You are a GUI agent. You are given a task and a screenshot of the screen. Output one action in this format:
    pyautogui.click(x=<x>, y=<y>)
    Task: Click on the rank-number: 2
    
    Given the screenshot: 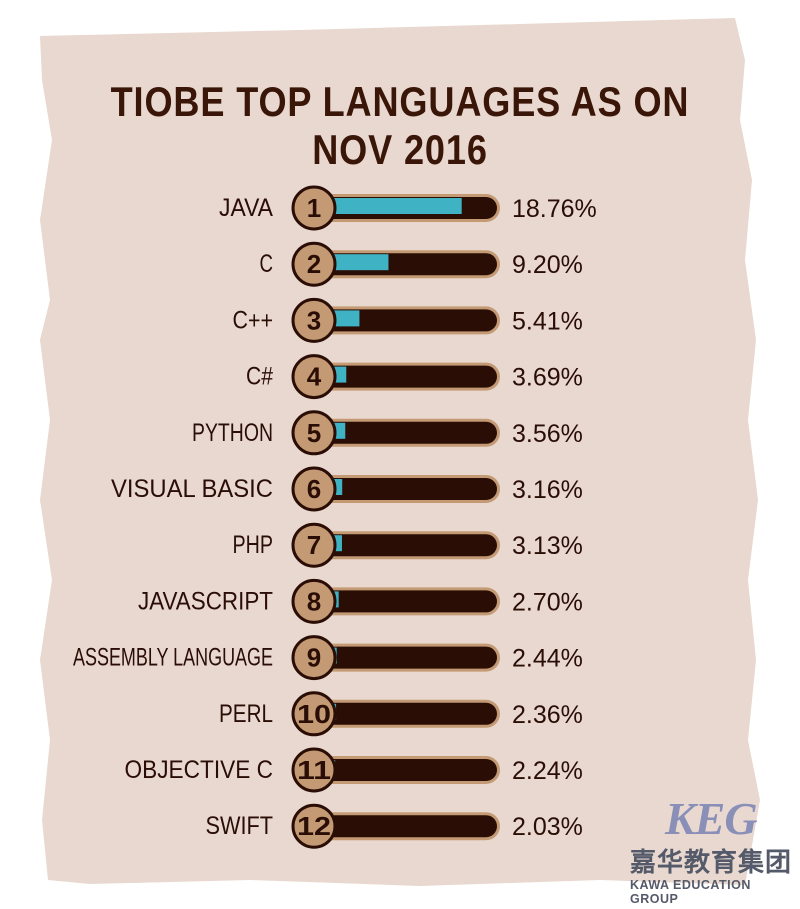 What is the action you would take?
    pyautogui.click(x=314, y=264)
    